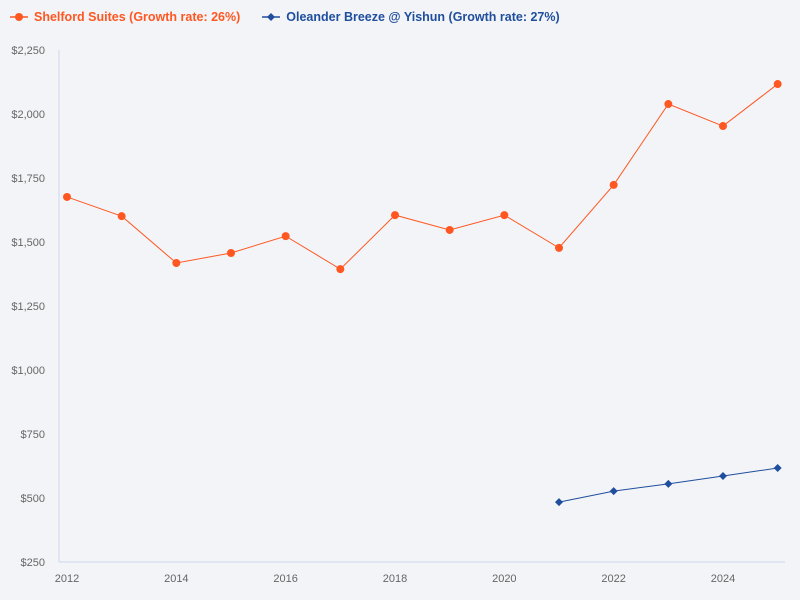 The image size is (800, 600). I want to click on x-tick-label: 2012, so click(67, 579).